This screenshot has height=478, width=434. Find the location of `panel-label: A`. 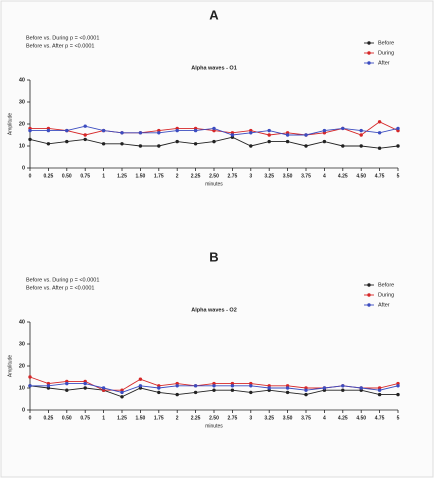

panel-label: A is located at coordinates (214, 14).